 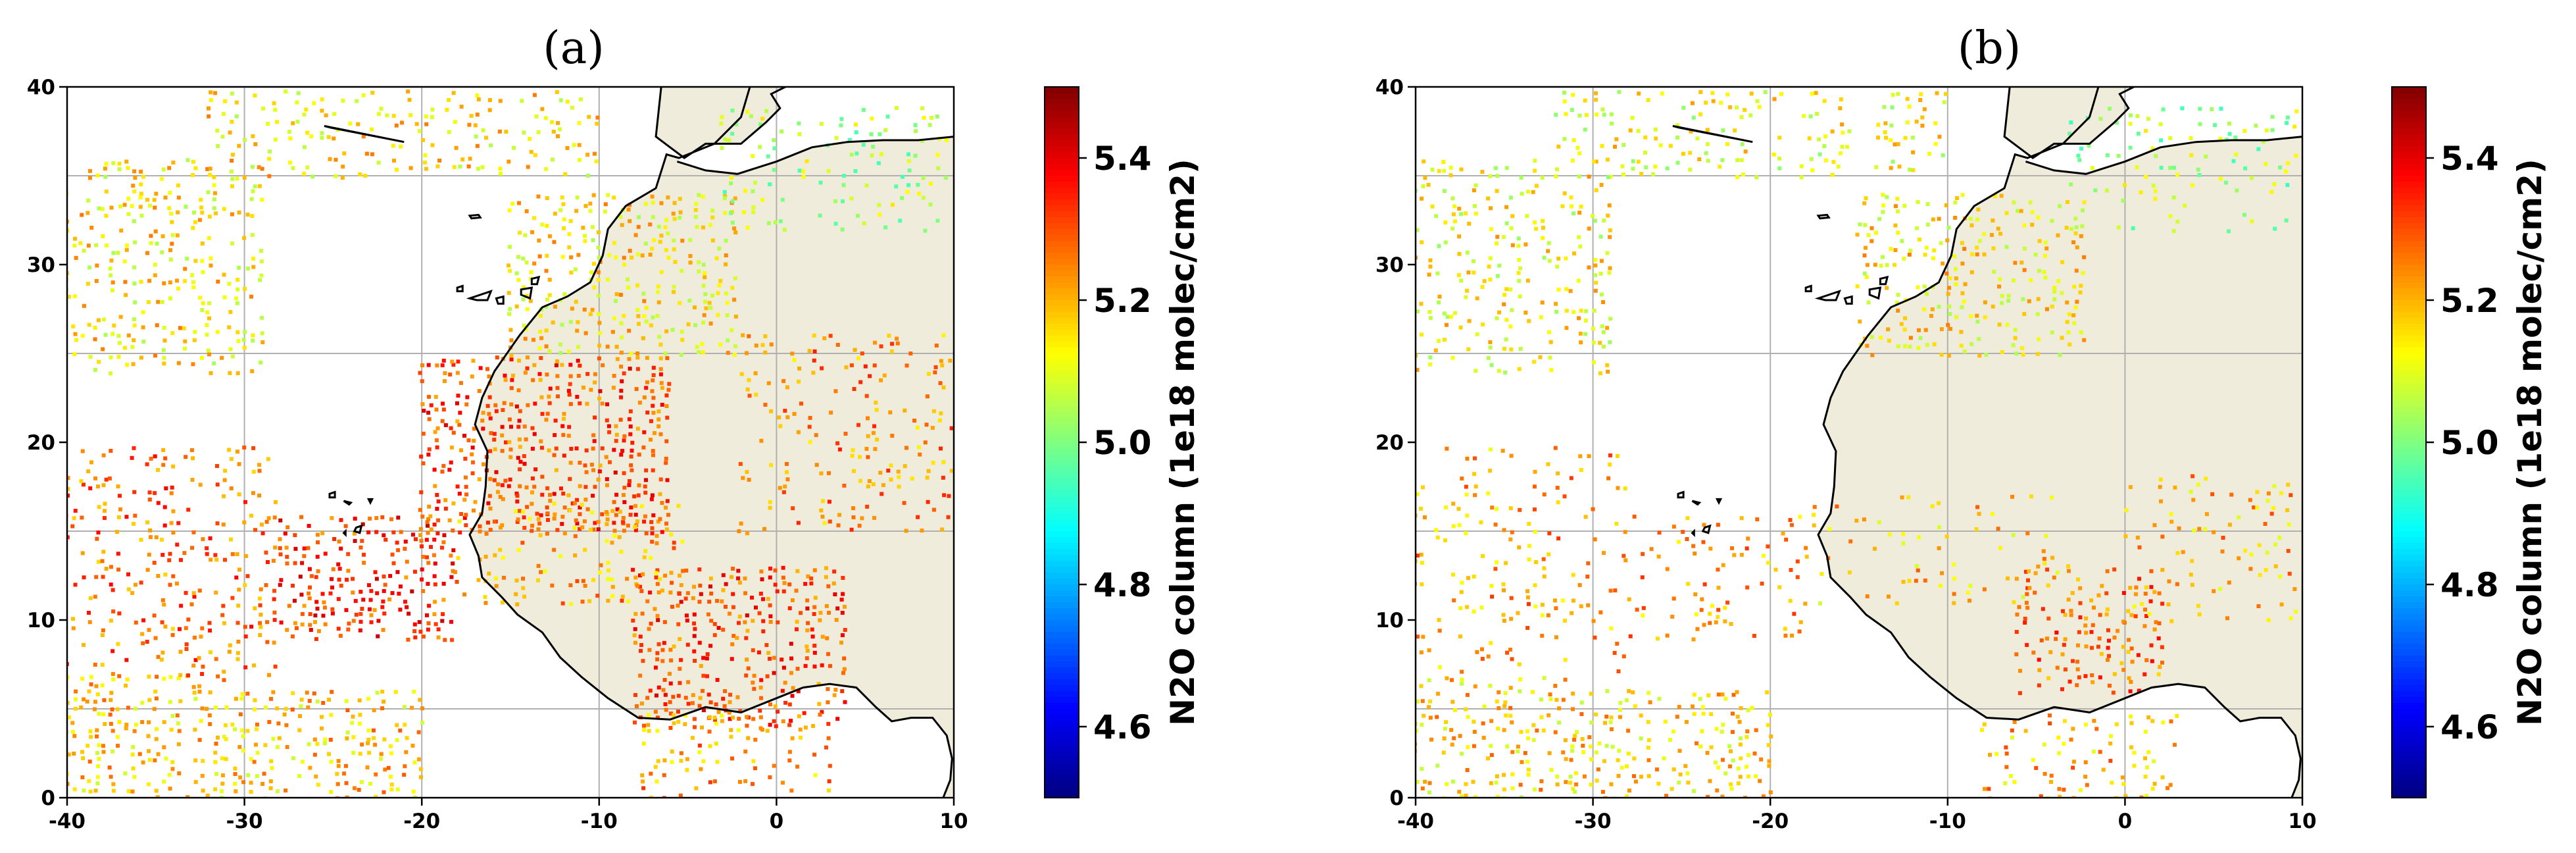 I want to click on colorbar-tick-label: 4.6, so click(x=1122, y=727).